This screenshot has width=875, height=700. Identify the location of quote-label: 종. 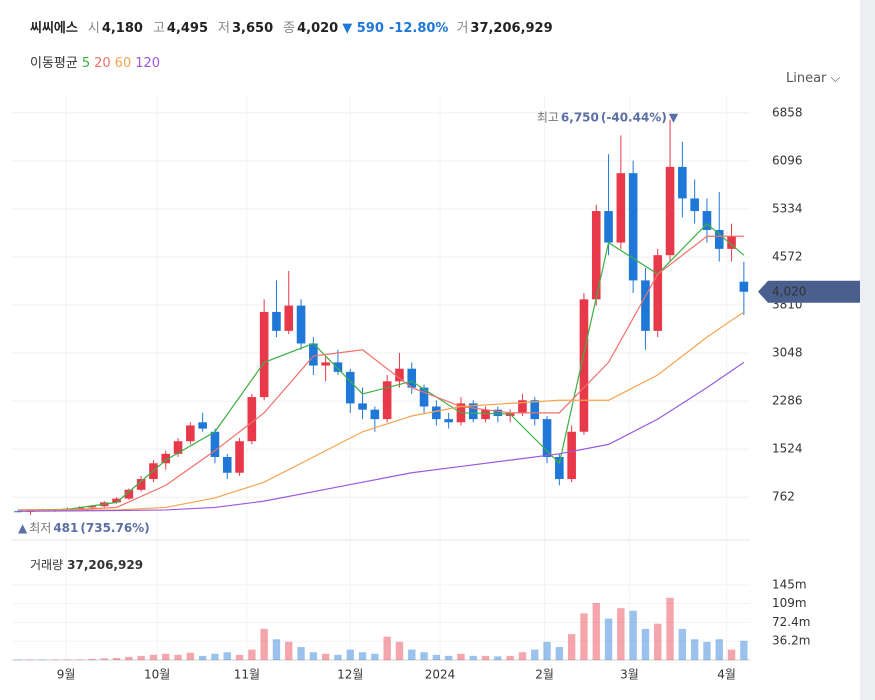
(289, 28).